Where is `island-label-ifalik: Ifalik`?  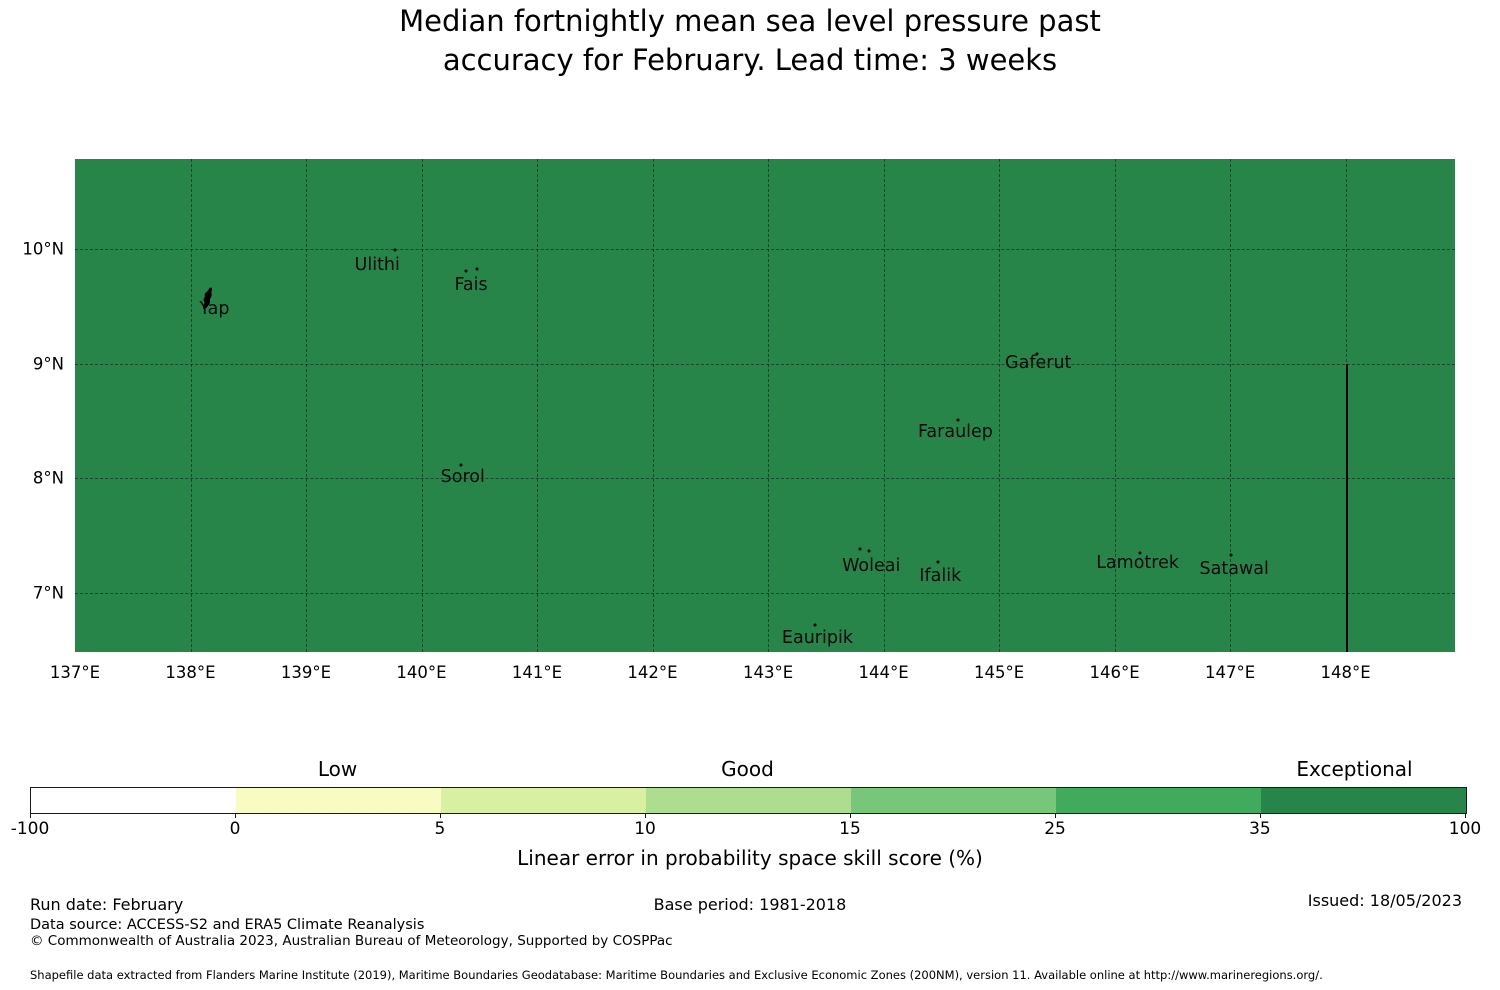 island-label-ifalik: Ifalik is located at coordinates (940, 576).